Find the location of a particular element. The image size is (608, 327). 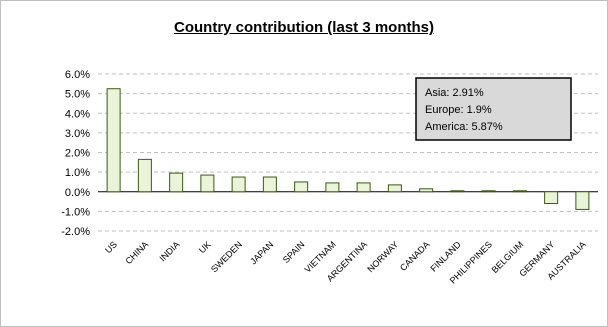

bar-finland is located at coordinates (457, 191).